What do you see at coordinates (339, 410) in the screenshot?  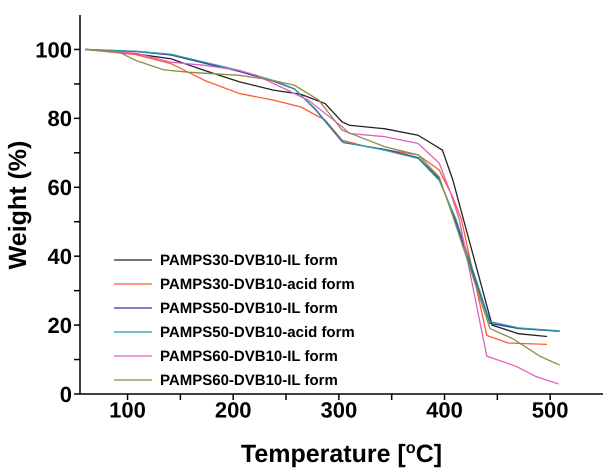 I see `x-tick-label: 300` at bounding box center [339, 410].